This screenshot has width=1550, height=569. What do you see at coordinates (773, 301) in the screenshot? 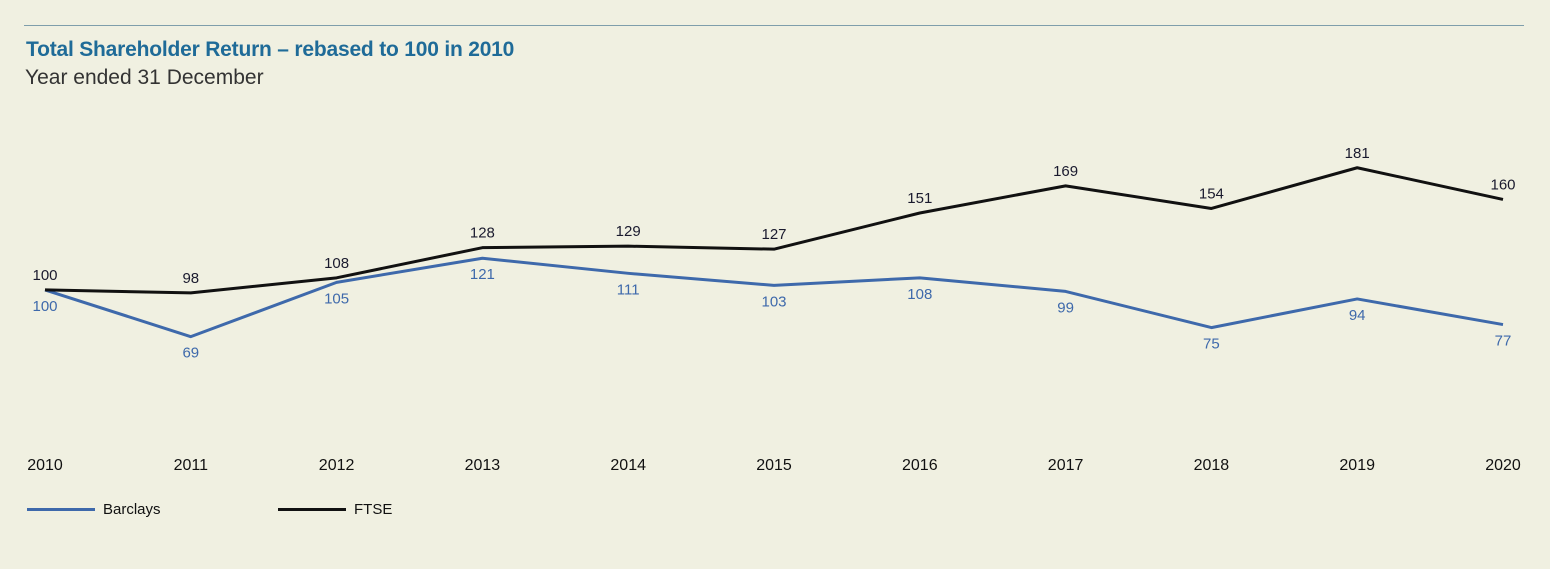
I see `data-label-barclays: 103` at bounding box center [773, 301].